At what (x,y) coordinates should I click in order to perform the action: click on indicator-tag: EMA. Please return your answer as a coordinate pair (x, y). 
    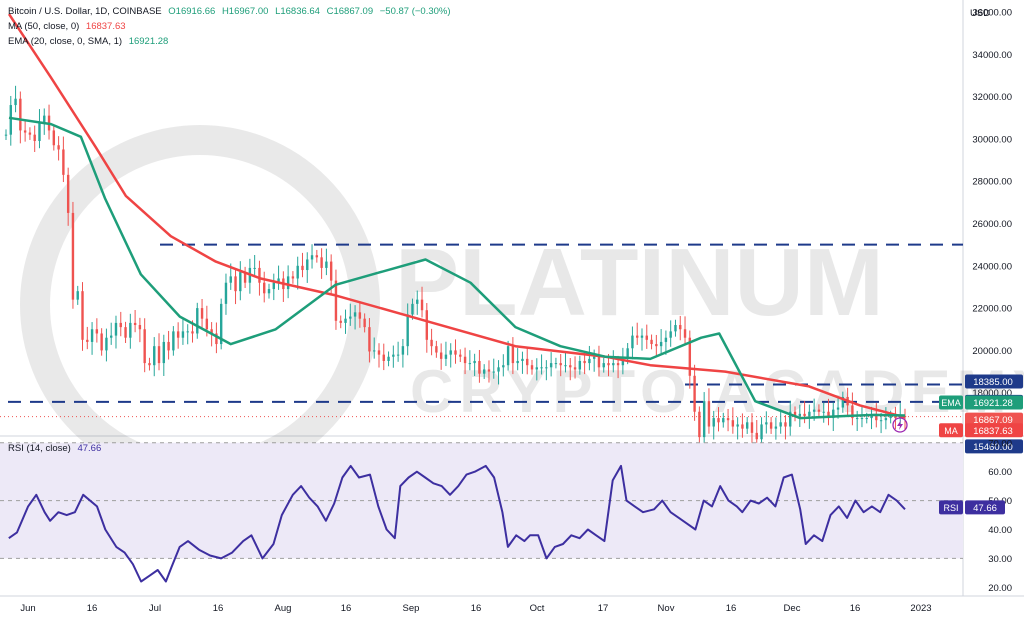
    Looking at the image, I should click on (951, 403).